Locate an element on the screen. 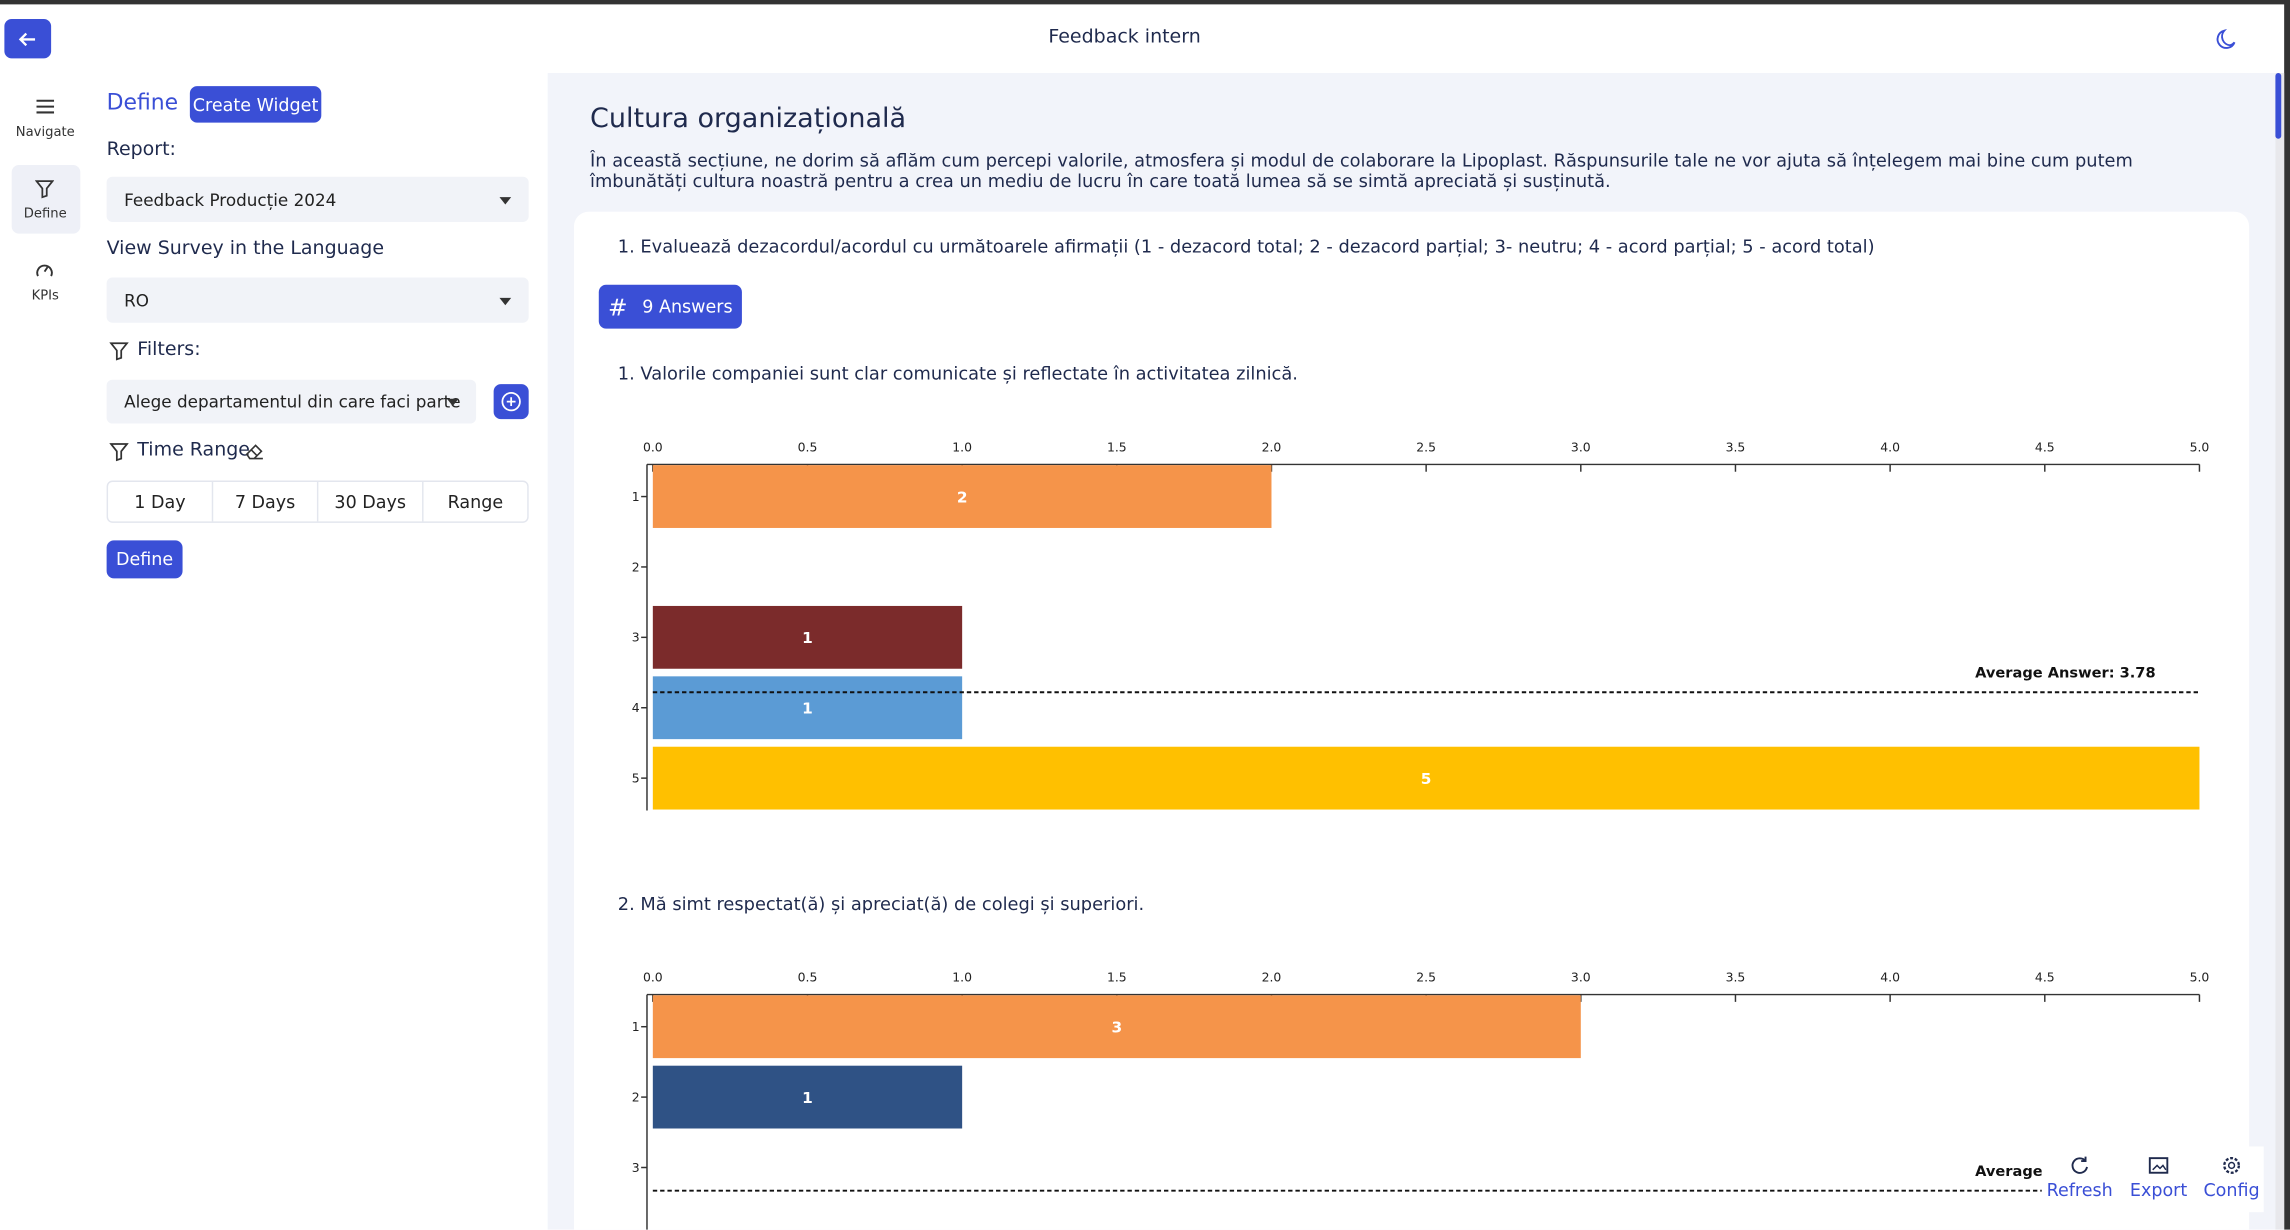  scroll-thumb is located at coordinates (2278, 106).